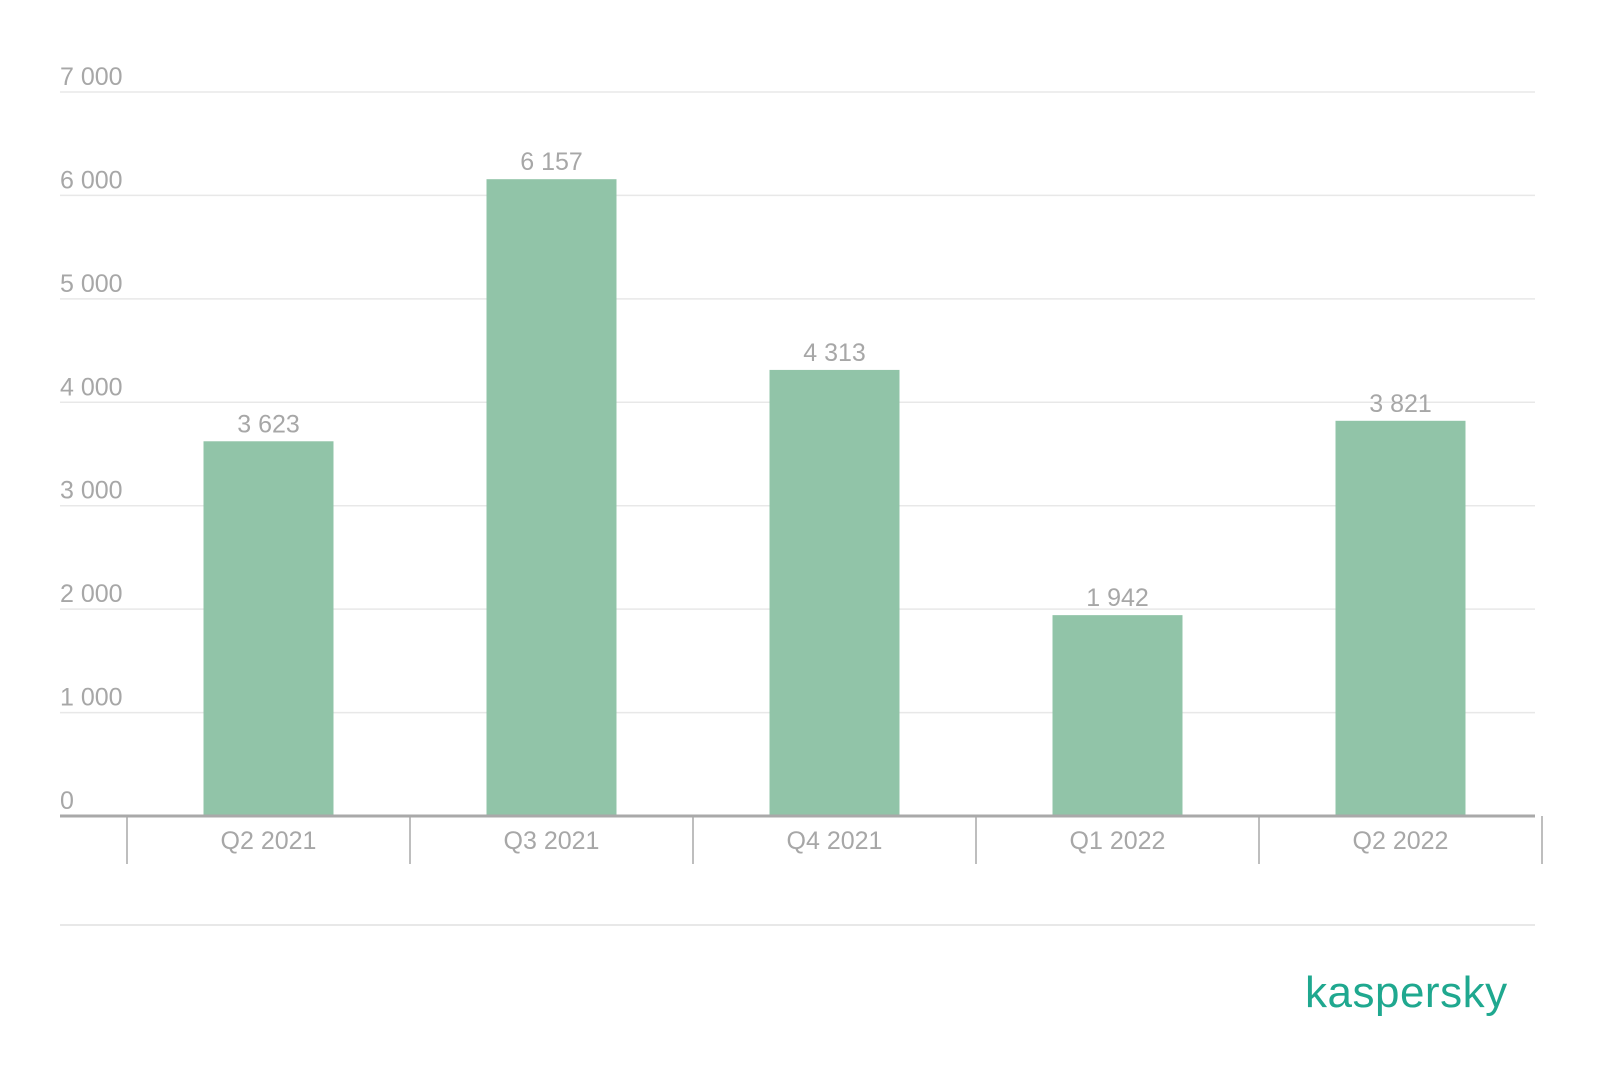 Image resolution: width=1600 pixels, height=1086 pixels. What do you see at coordinates (551, 162) in the screenshot?
I see `data-label: 6 157` at bounding box center [551, 162].